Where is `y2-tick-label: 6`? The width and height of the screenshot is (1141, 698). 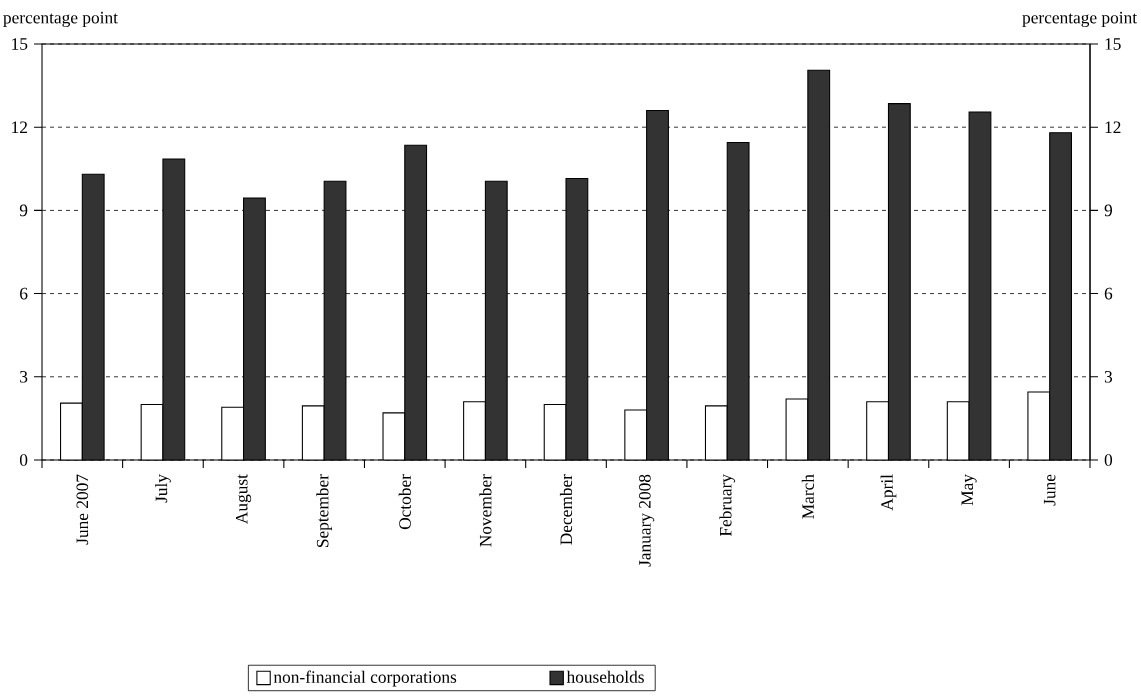
y2-tick-label: 6 is located at coordinates (1108, 293).